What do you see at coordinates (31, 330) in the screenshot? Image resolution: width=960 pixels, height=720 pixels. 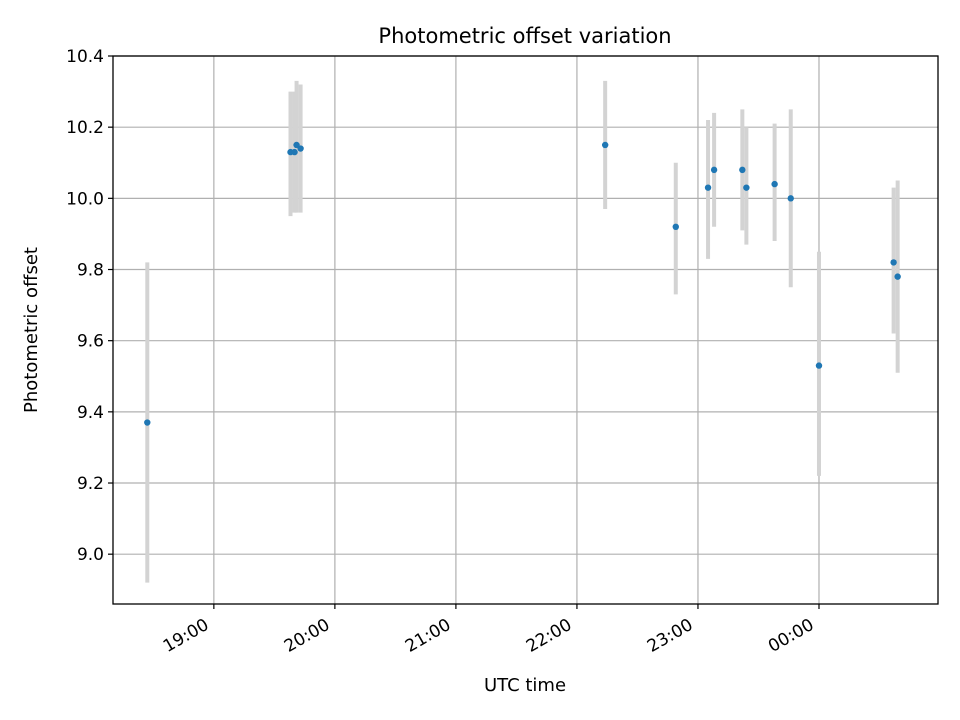 I see `y-axis-title: Photometric offset` at bounding box center [31, 330].